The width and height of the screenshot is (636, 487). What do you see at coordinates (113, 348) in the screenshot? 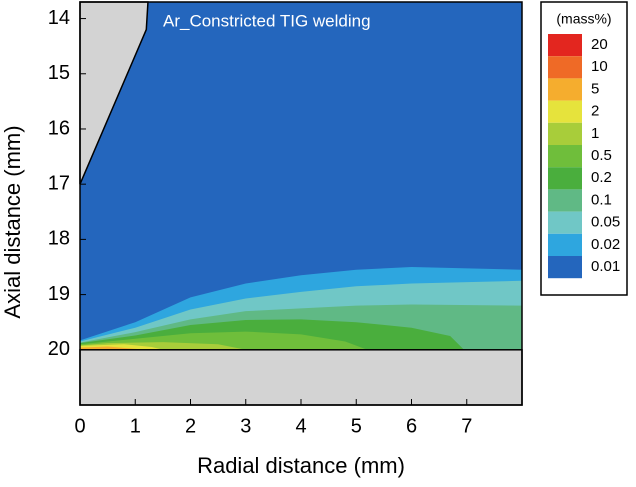
I see `contour-band` at bounding box center [113, 348].